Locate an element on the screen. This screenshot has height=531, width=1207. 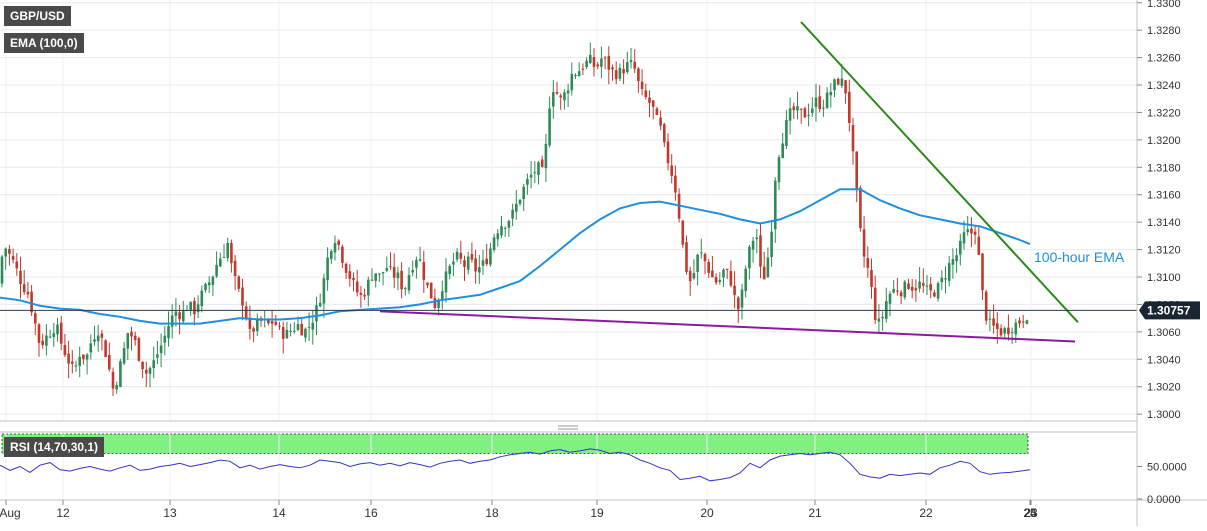
x-tick-label: 19 is located at coordinates (597, 513).